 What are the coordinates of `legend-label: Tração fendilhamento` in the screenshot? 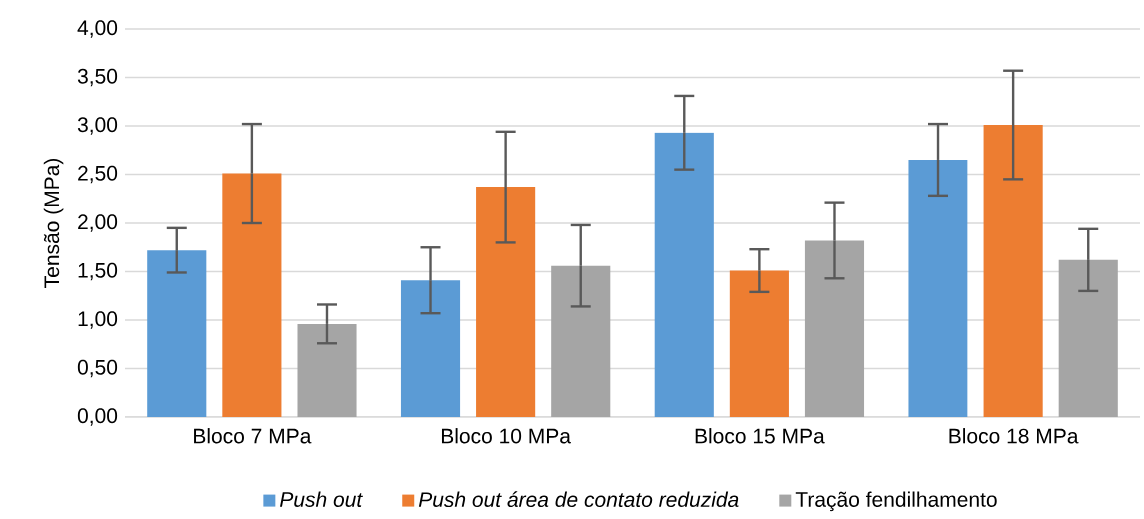 It's located at (896, 501).